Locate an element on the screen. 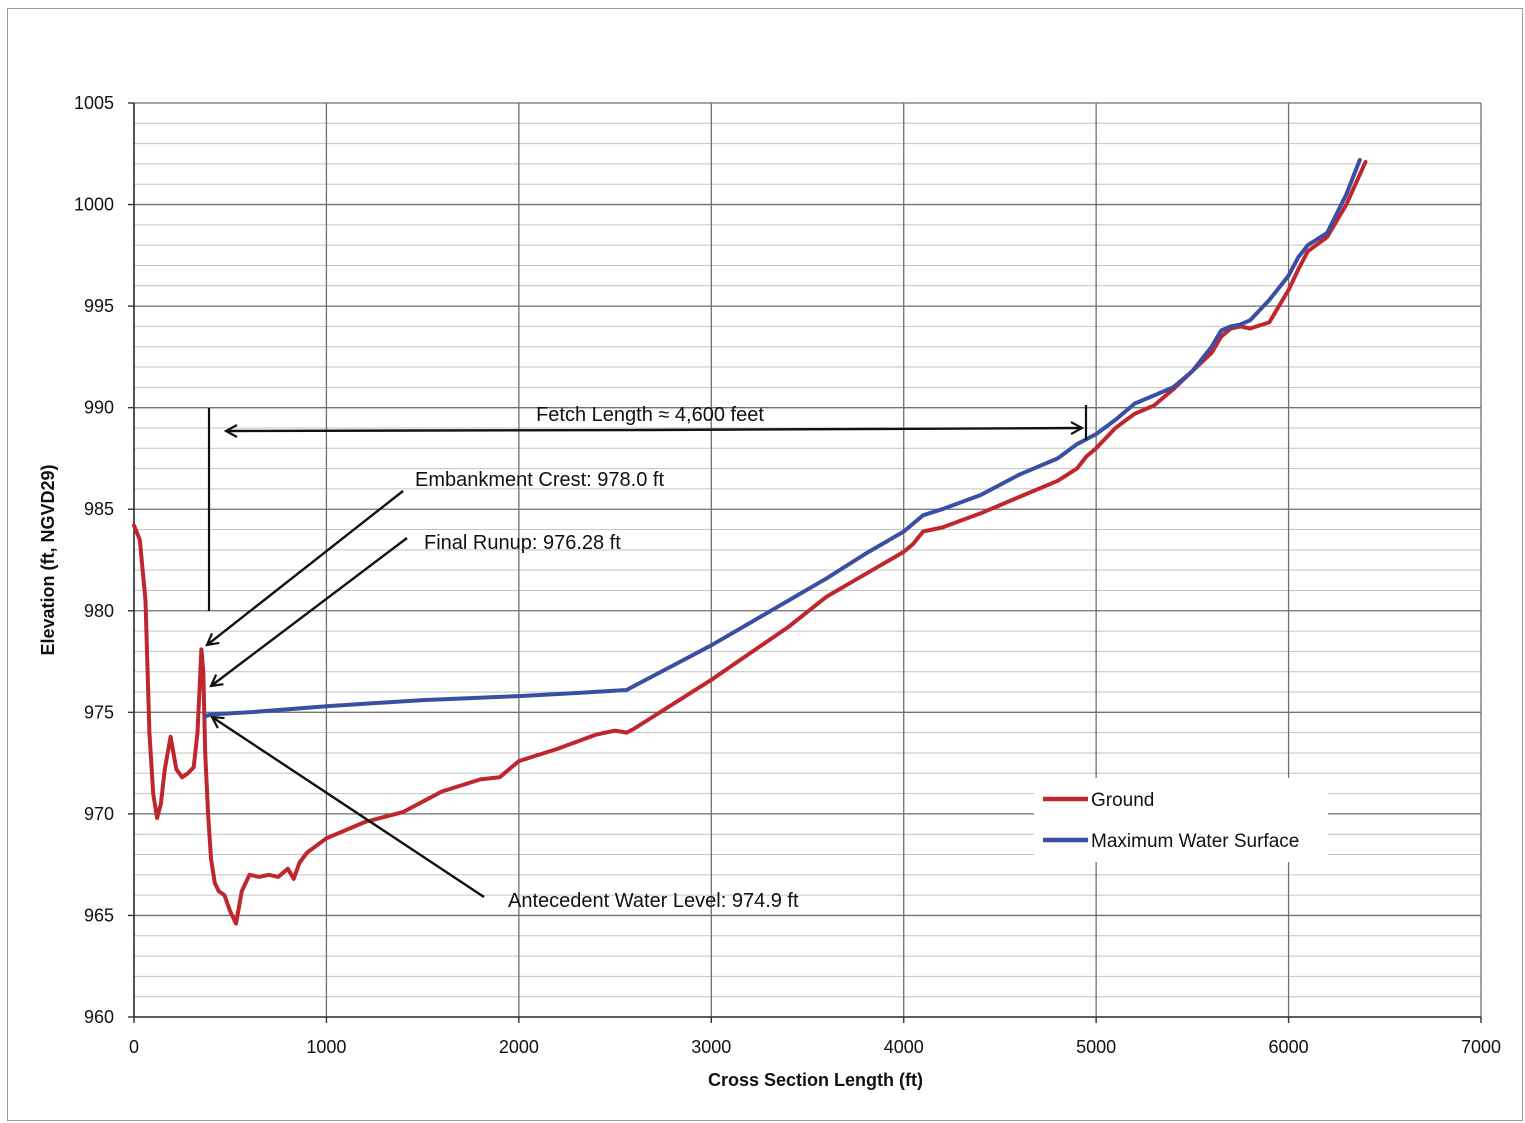 The width and height of the screenshot is (1525, 1123). x-tick-label: 3000 is located at coordinates (711, 1047).